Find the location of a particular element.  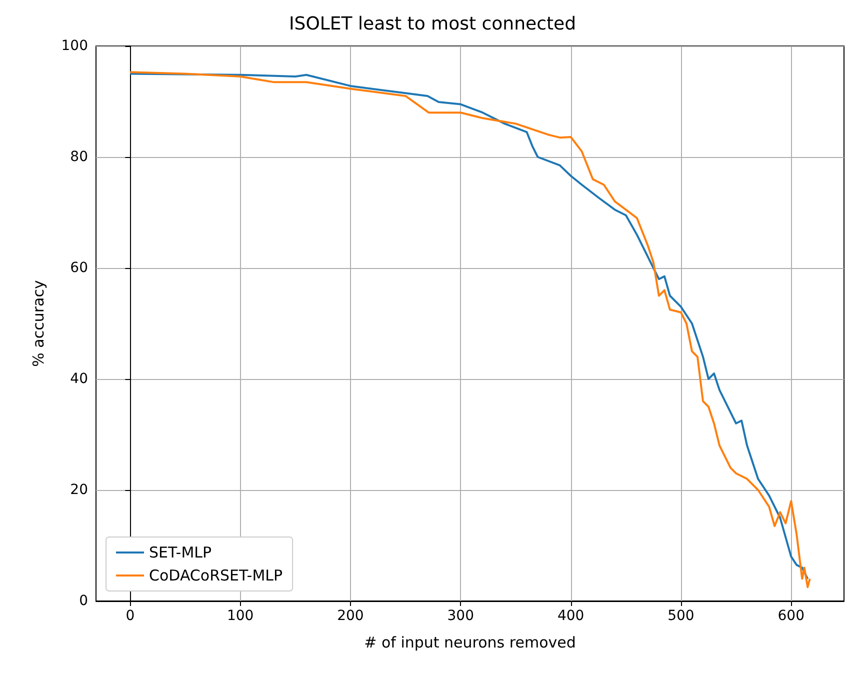

x-tick-label: 0 is located at coordinates (130, 616).